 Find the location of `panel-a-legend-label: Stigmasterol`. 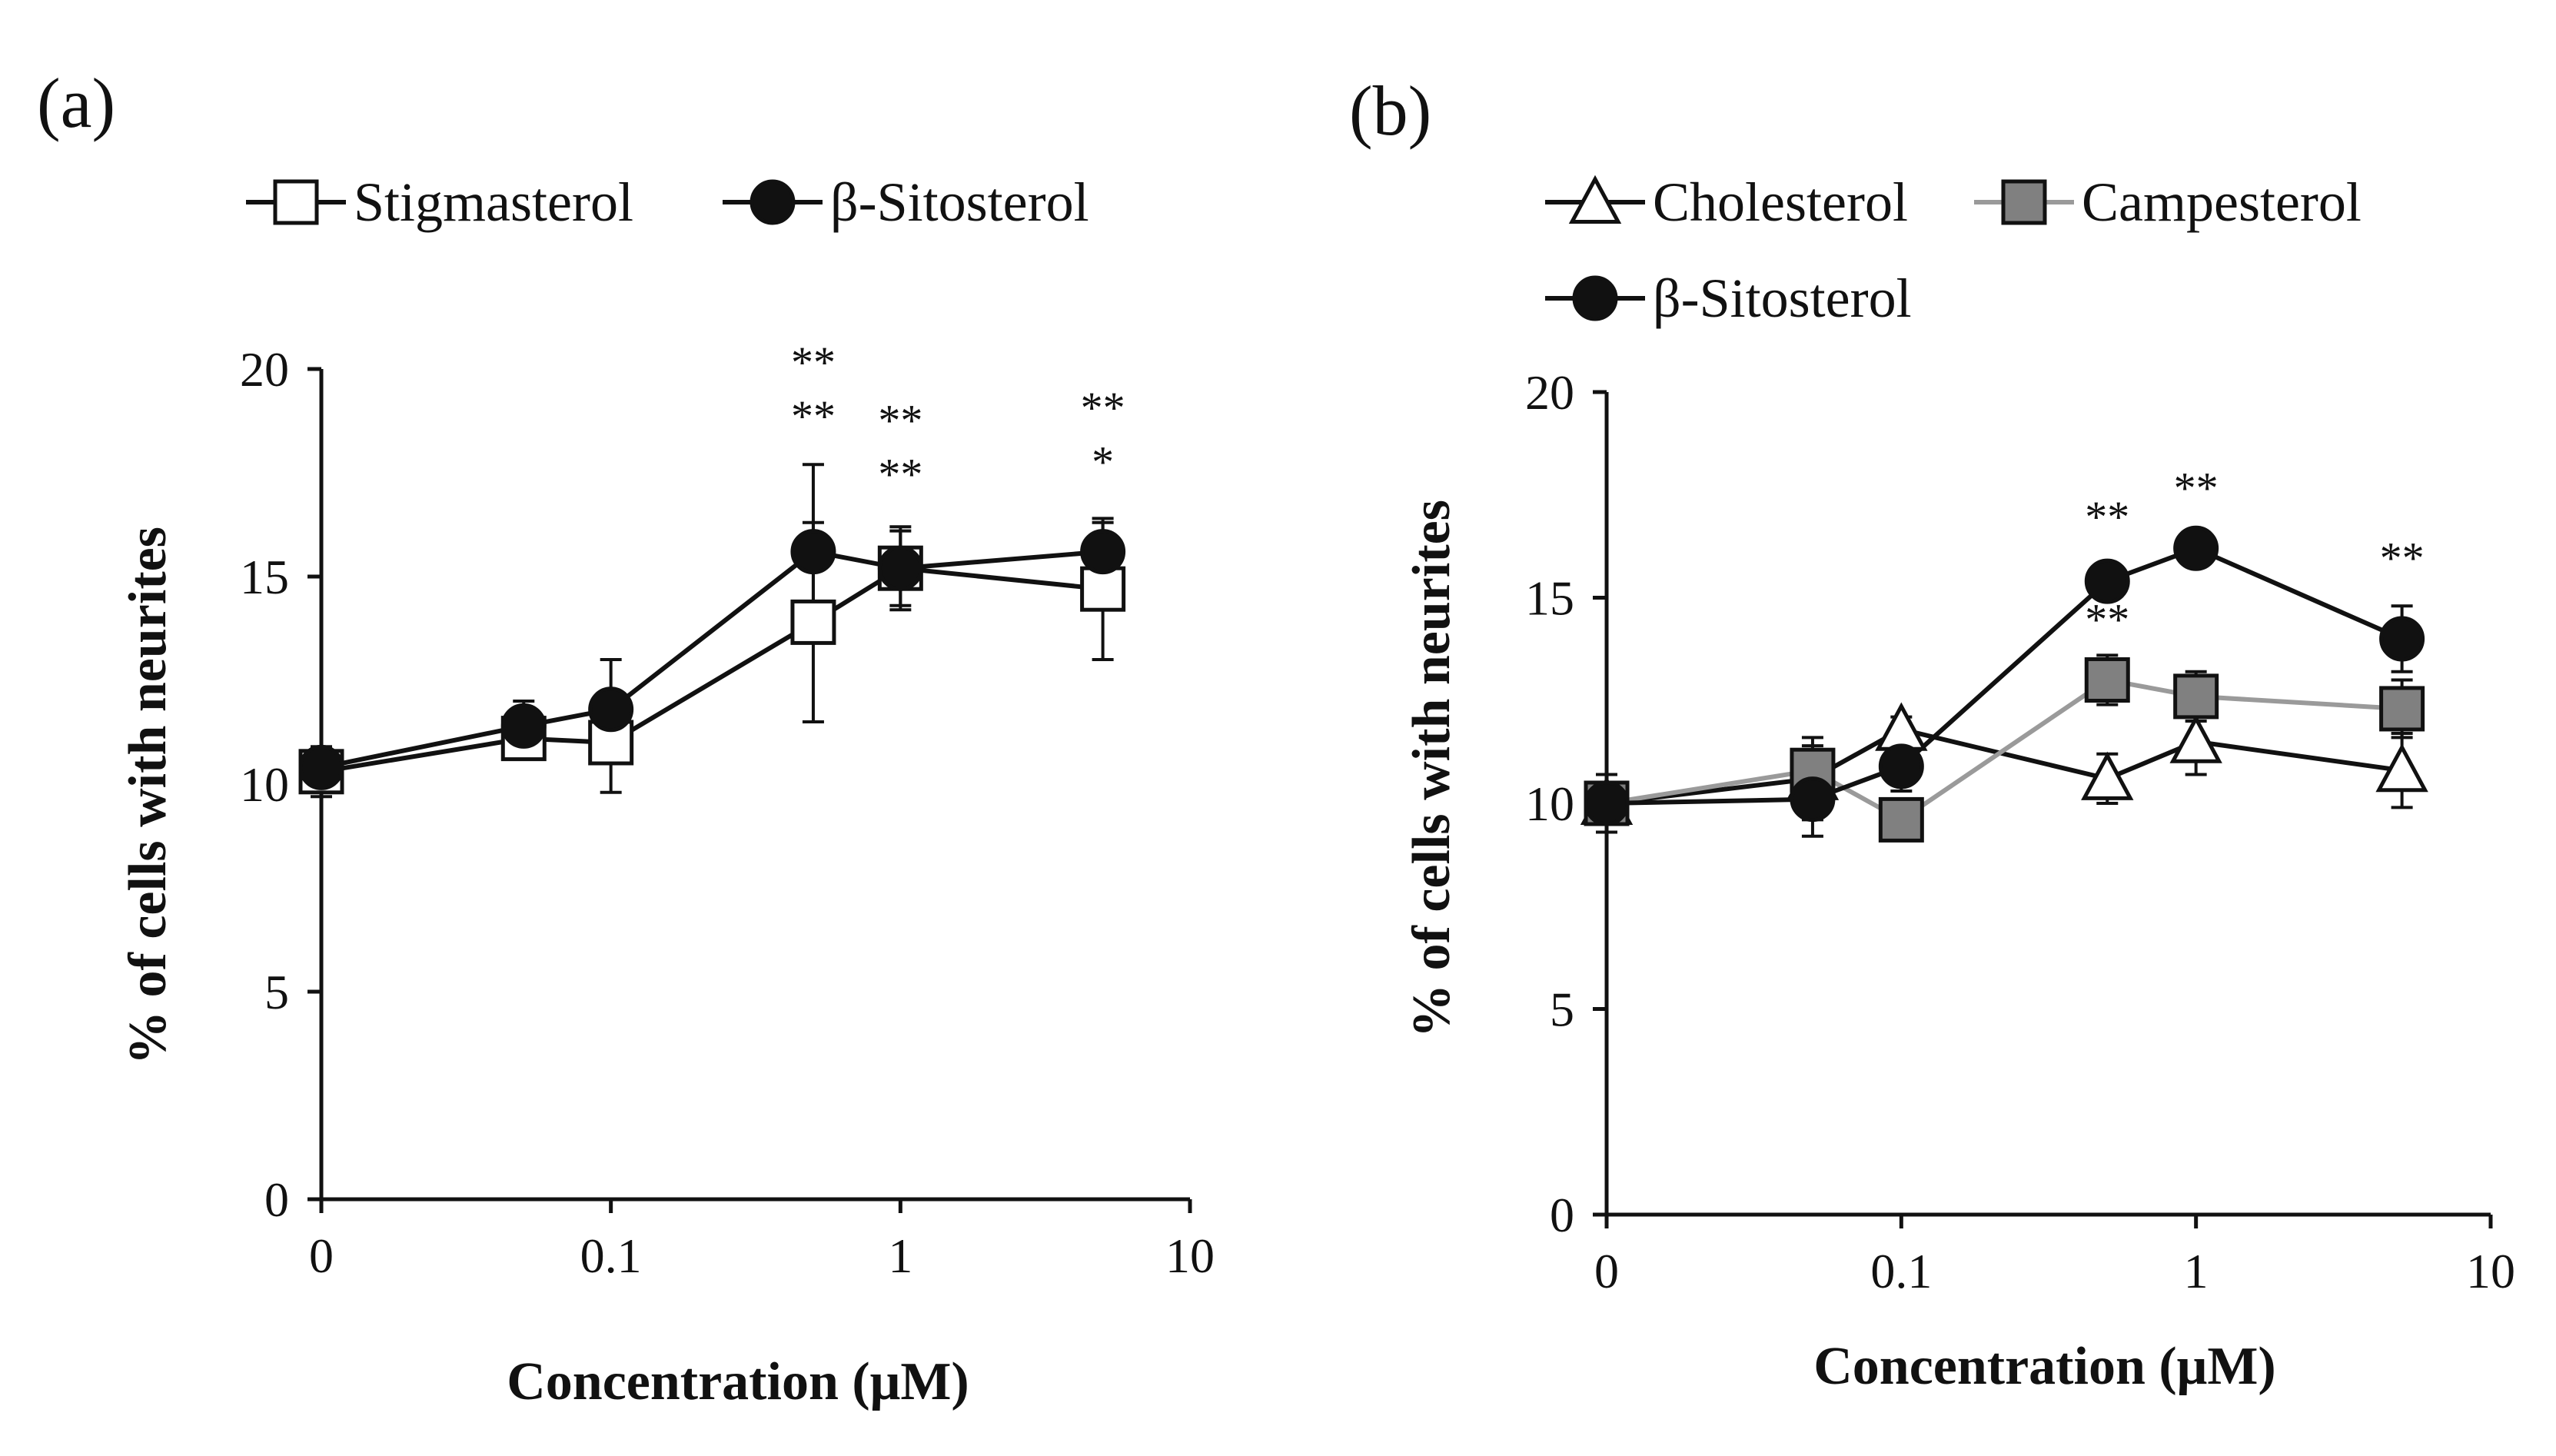

panel-a-legend-label: Stigmasterol is located at coordinates (493, 202).